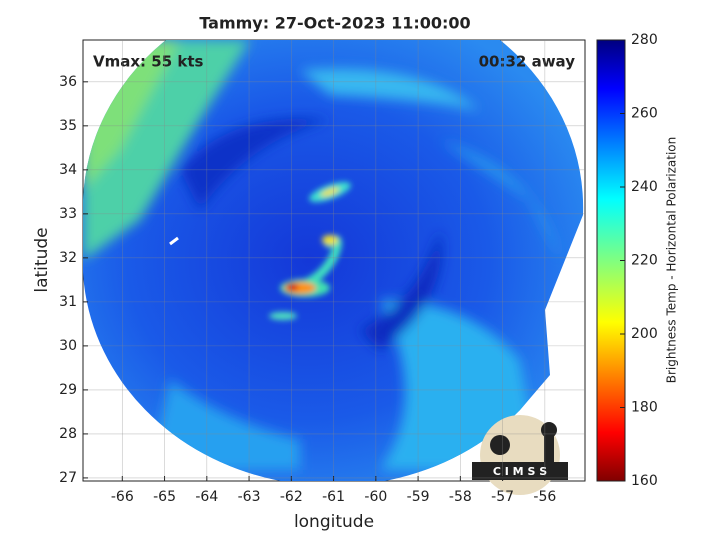  What do you see at coordinates (68, 302) in the screenshot?
I see `y-tick-label: 31` at bounding box center [68, 302].